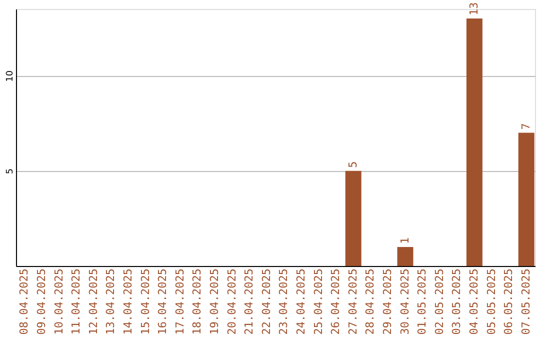 The height and width of the screenshot is (340, 540). What do you see at coordinates (127, 301) in the screenshot?
I see `x-tick-label: 14.04.2025` at bounding box center [127, 301].